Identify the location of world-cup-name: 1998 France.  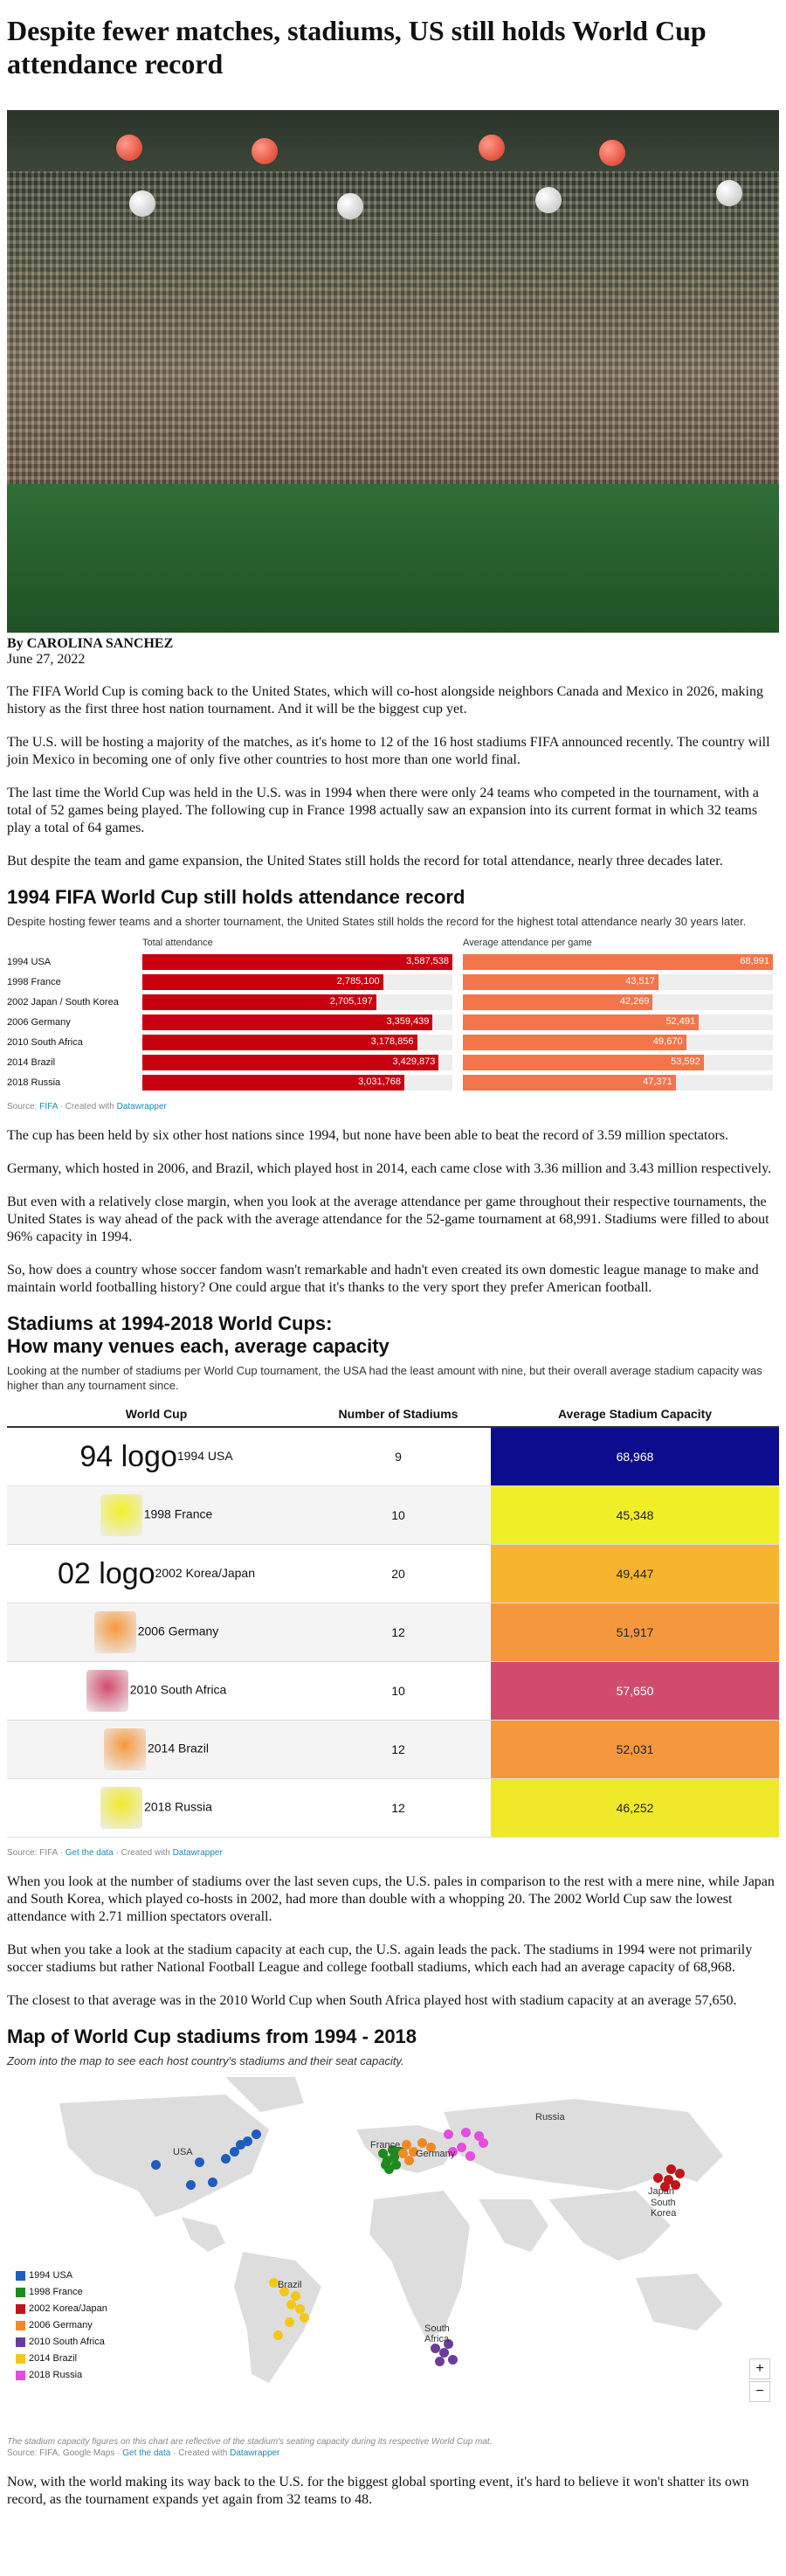
(178, 1513).